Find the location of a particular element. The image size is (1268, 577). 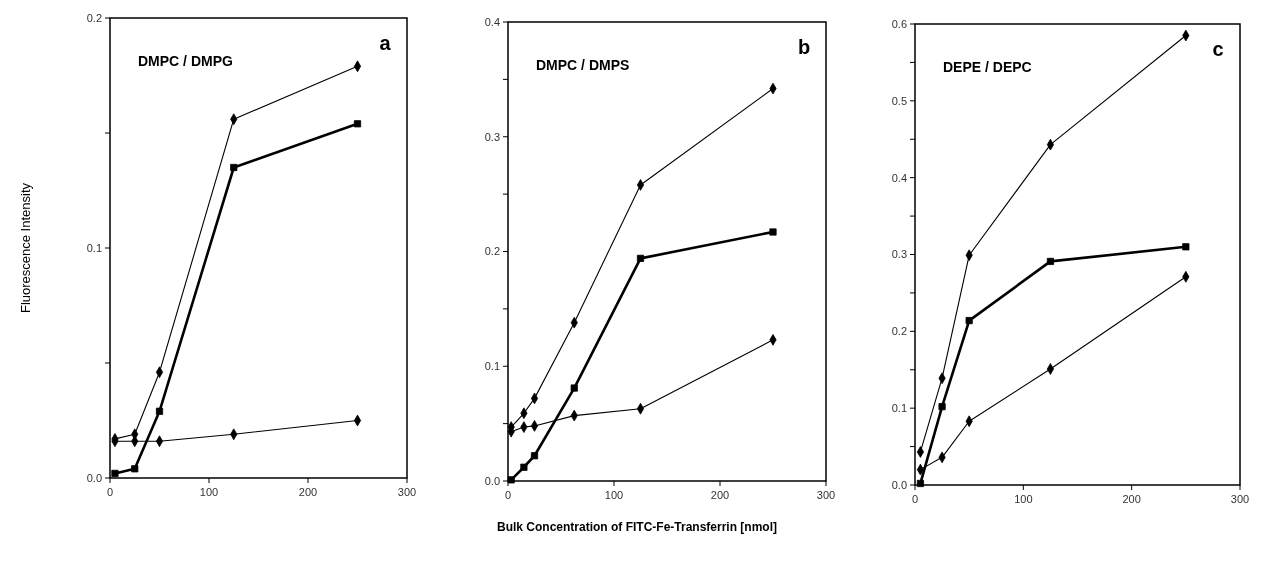

annotation: DMPC / DMPG is located at coordinates (185, 61).